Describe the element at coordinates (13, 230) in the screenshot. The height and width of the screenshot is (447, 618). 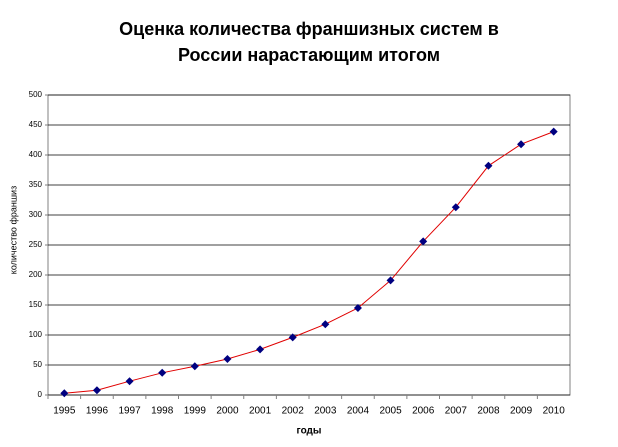
I see `y-axis-label: количество франшиз` at that location.